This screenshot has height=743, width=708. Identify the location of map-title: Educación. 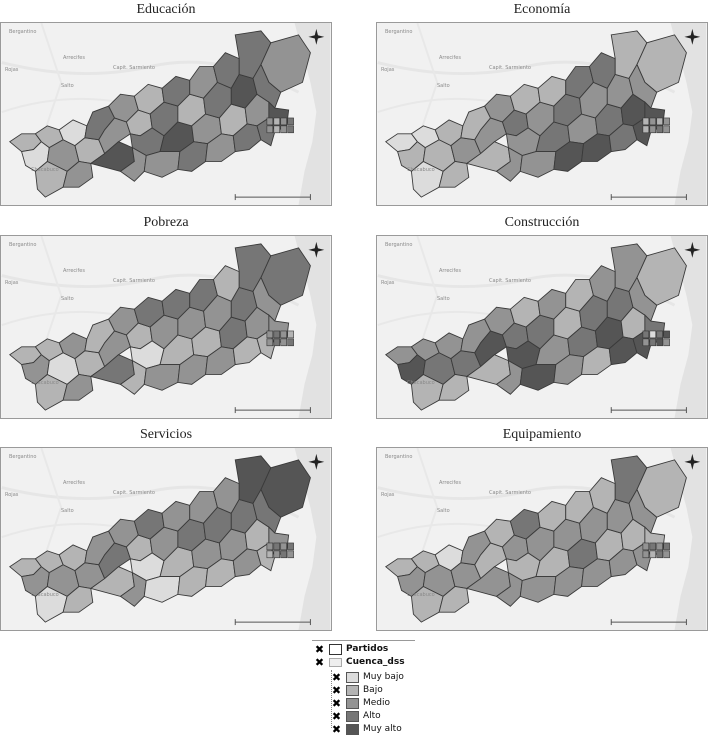
(166, 9).